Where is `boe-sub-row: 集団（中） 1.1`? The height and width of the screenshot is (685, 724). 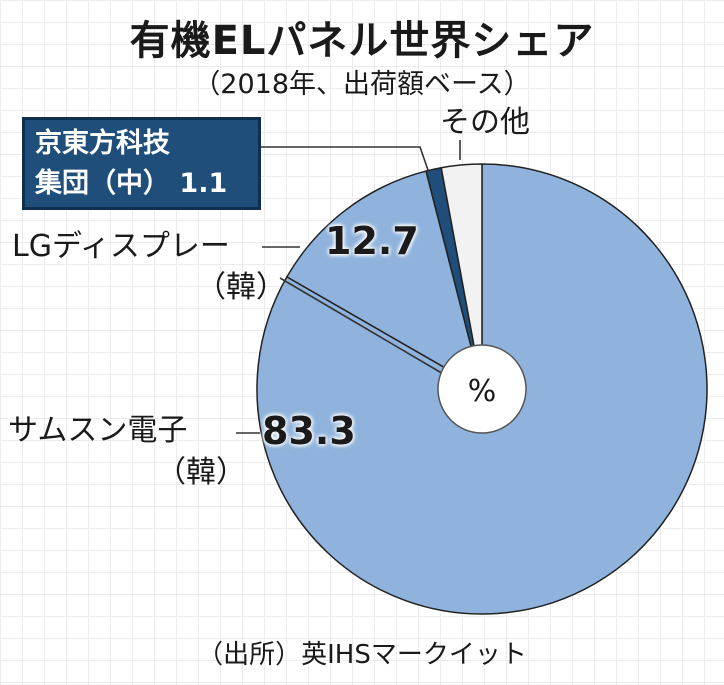 boe-sub-row: 集団（中） 1.1 is located at coordinates (141, 184).